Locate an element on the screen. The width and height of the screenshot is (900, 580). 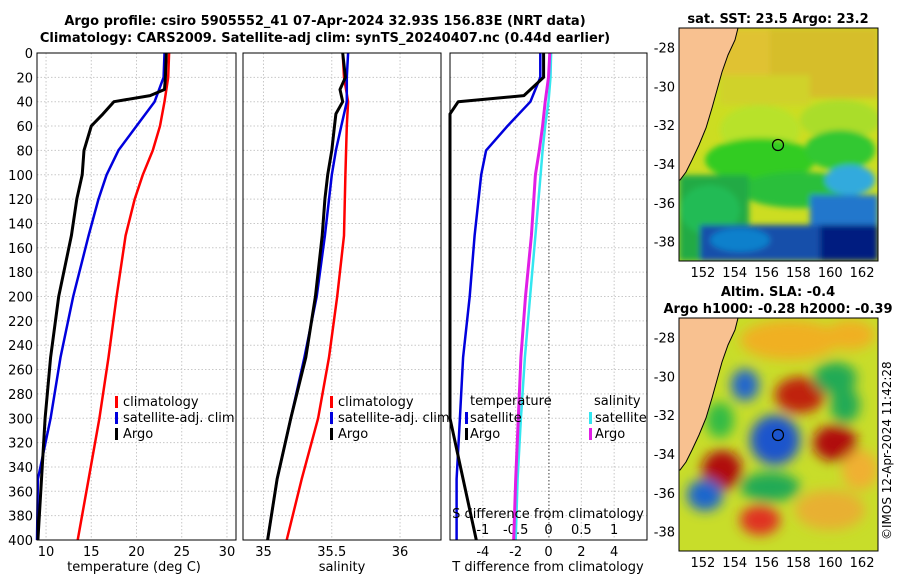
t-diff-legend: temperature satellite Argo is located at coordinates (508, 418).